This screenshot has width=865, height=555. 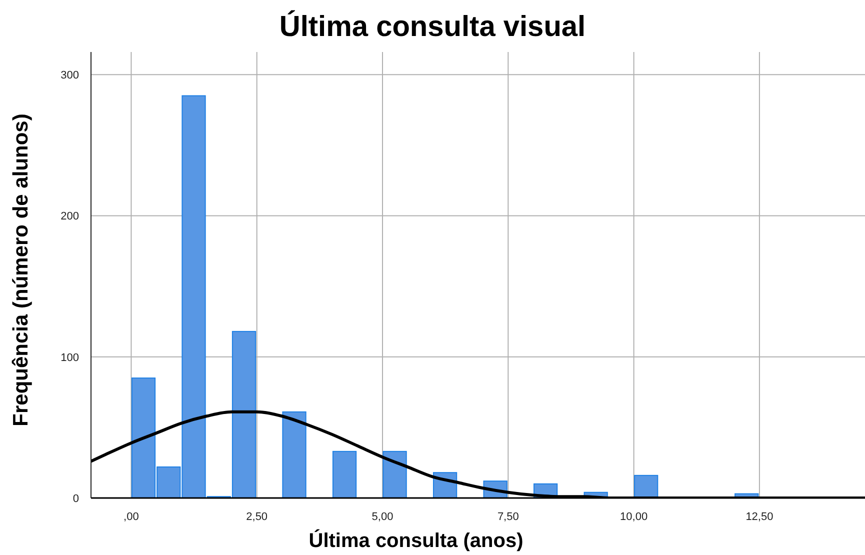 What do you see at coordinates (69, 216) in the screenshot?
I see `y-tick-label: 200` at bounding box center [69, 216].